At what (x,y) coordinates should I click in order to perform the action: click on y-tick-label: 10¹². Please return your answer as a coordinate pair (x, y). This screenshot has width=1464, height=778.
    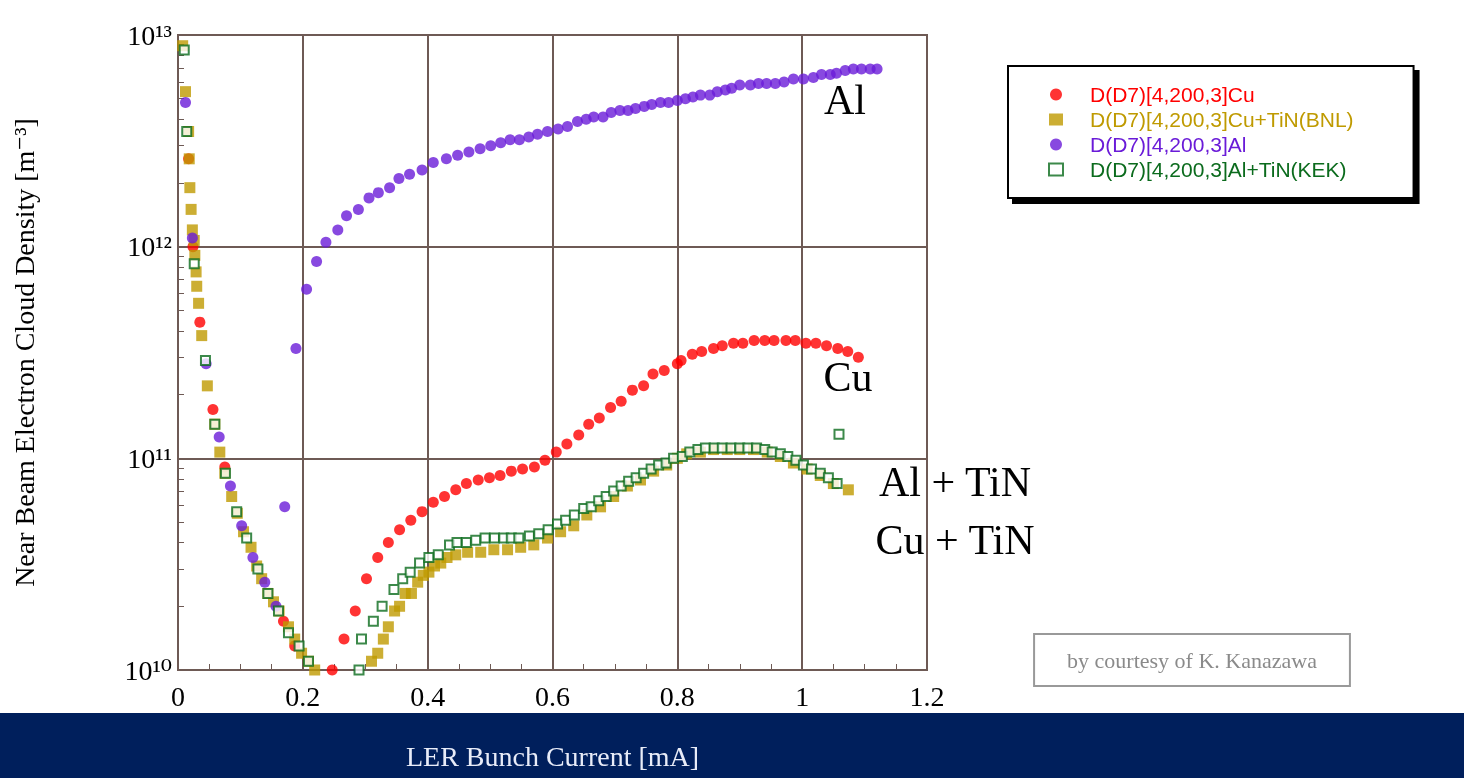
    Looking at the image, I should click on (149, 247).